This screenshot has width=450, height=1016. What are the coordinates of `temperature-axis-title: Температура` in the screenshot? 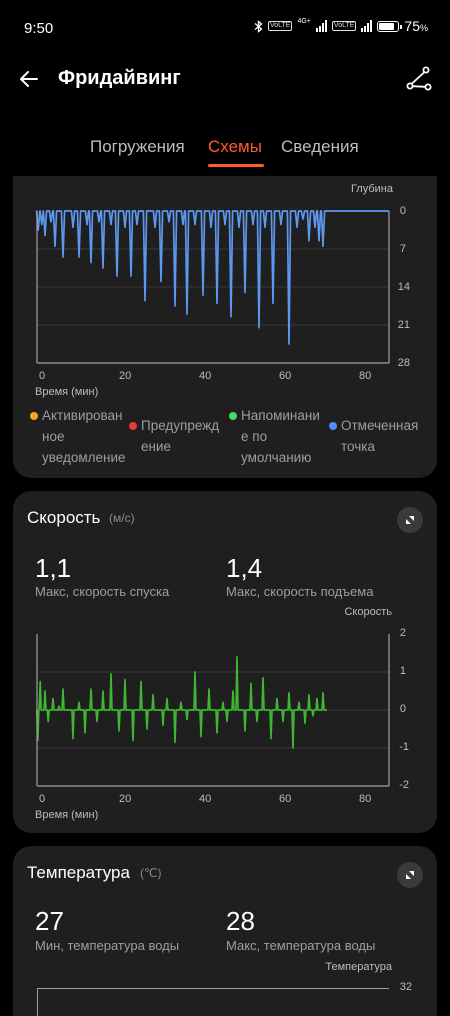 It's located at (358, 967).